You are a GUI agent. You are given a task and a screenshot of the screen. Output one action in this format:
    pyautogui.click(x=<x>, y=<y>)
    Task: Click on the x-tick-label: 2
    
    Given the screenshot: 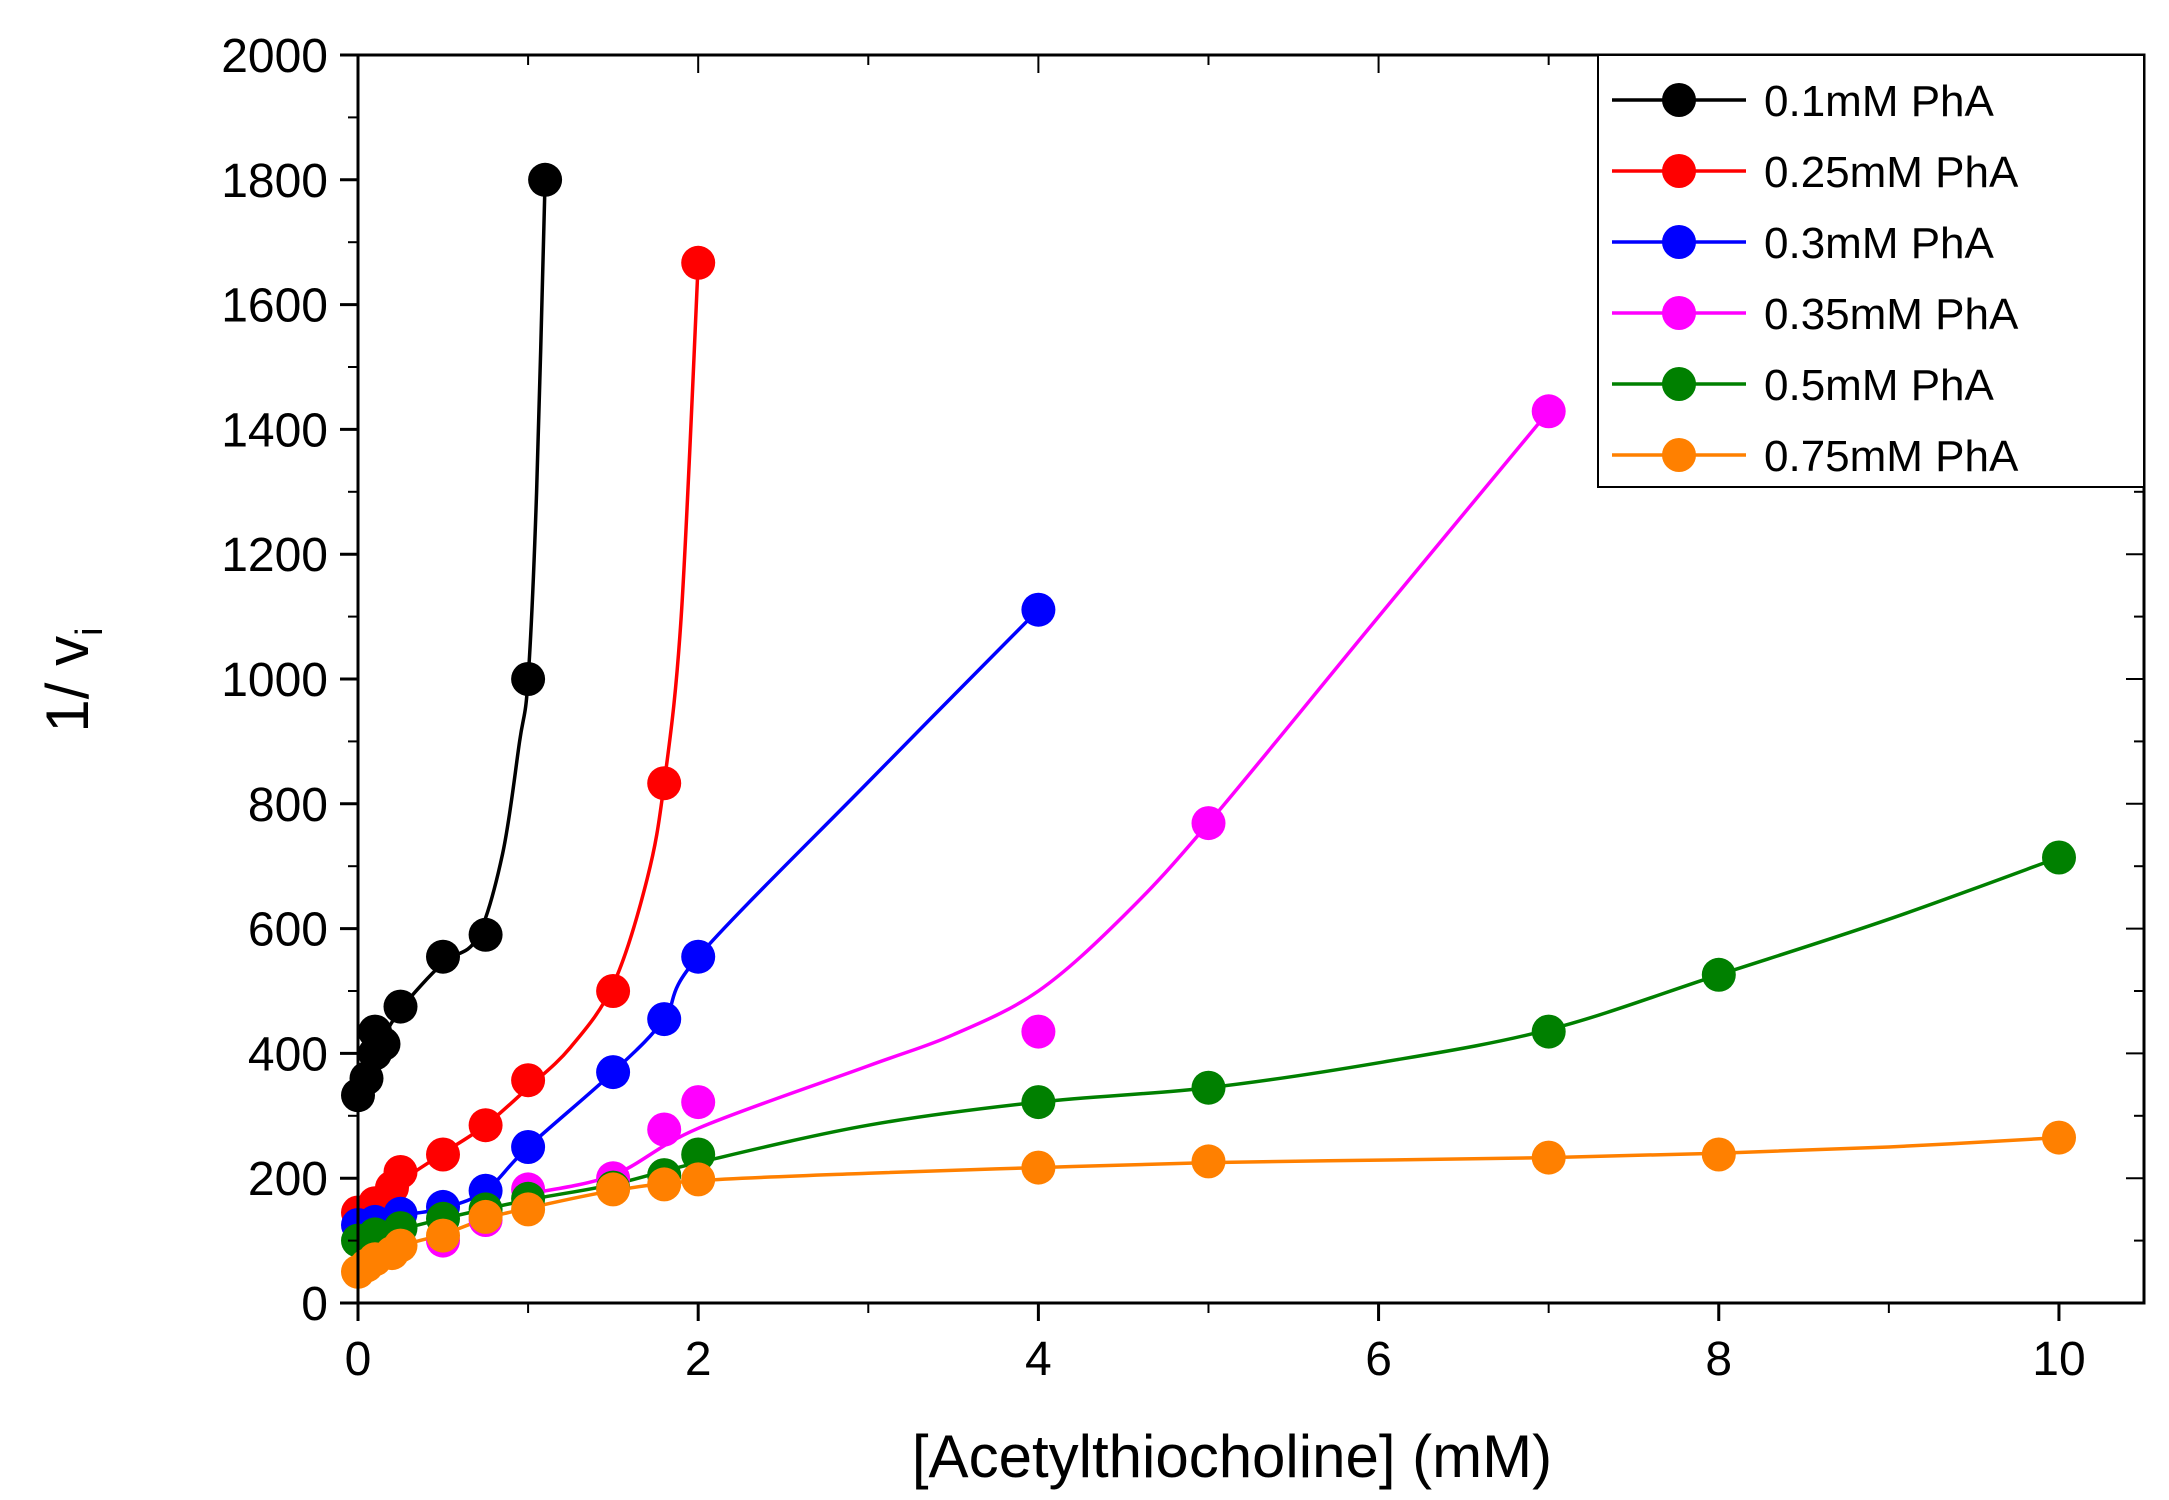 What is the action you would take?
    pyautogui.click(x=698, y=1359)
    